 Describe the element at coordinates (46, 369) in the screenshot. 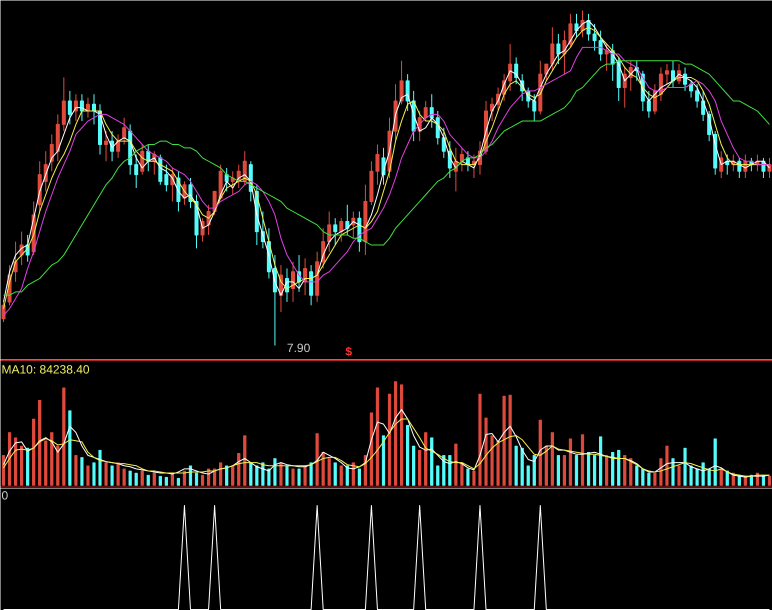

I see `text: MA10: 84238.40` at that location.